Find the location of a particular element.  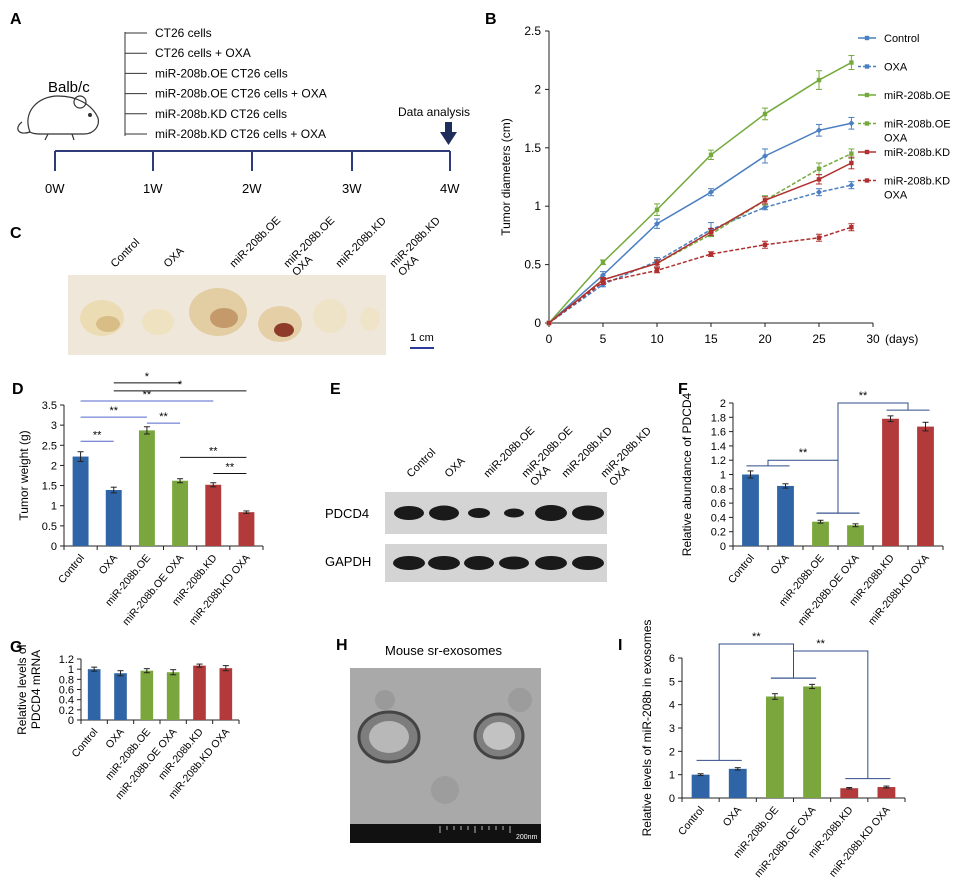

y-tick-label: 2 is located at coordinates (54, 466).